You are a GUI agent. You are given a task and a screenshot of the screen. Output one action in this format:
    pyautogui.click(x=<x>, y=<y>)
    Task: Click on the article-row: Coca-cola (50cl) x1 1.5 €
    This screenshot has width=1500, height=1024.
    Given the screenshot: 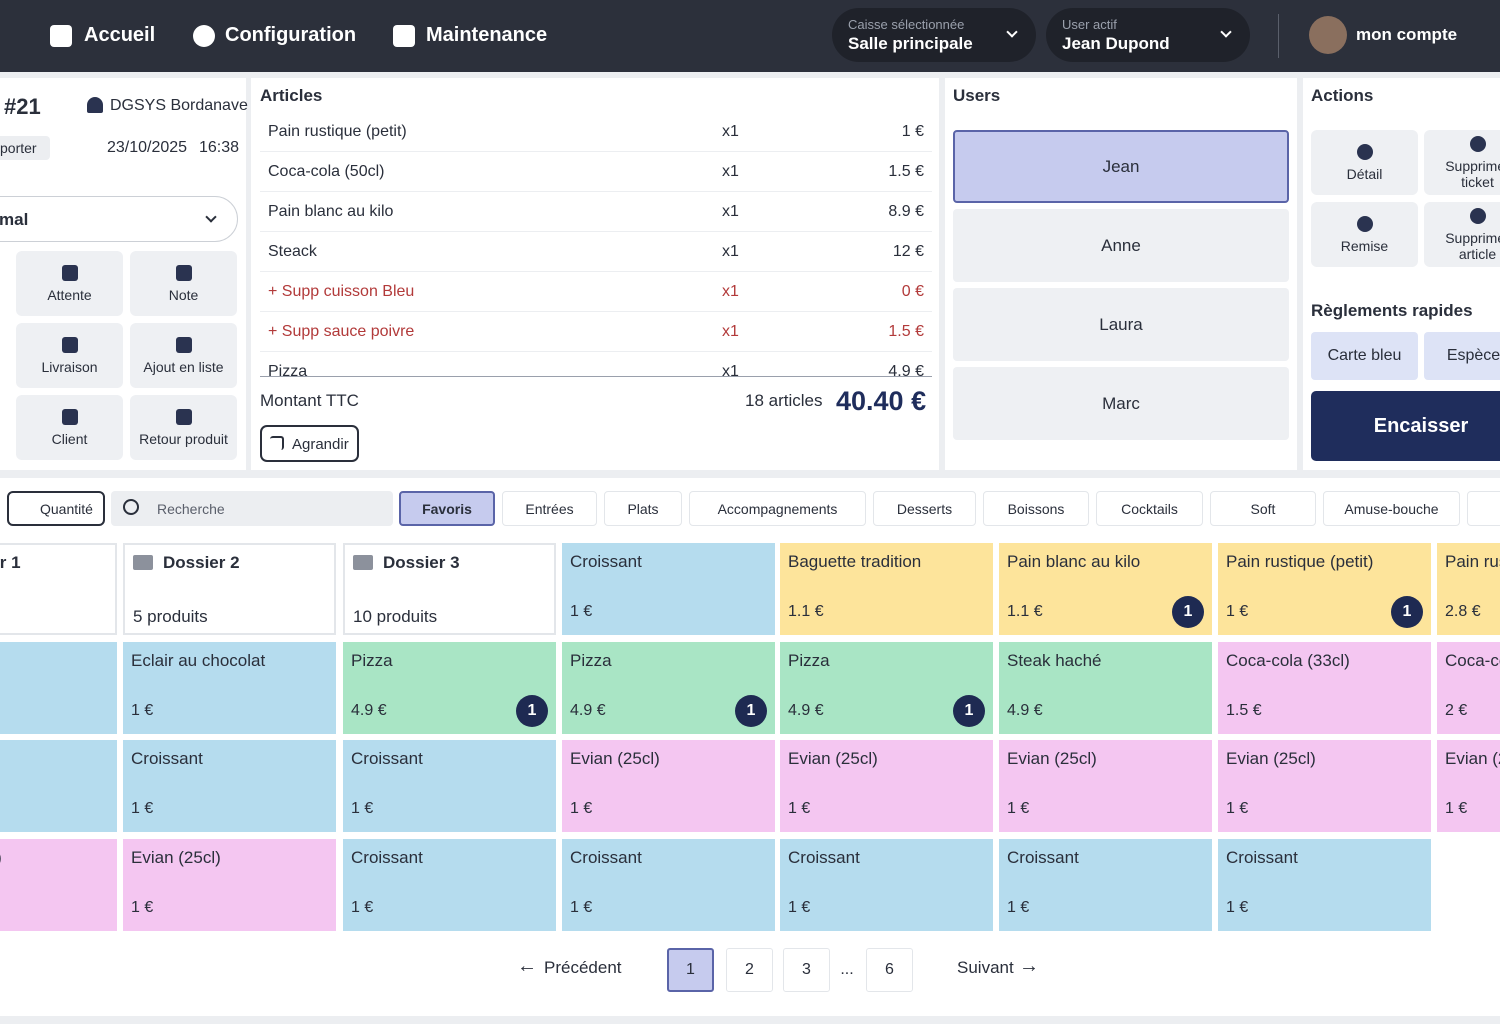 What is the action you would take?
    pyautogui.click(x=596, y=172)
    